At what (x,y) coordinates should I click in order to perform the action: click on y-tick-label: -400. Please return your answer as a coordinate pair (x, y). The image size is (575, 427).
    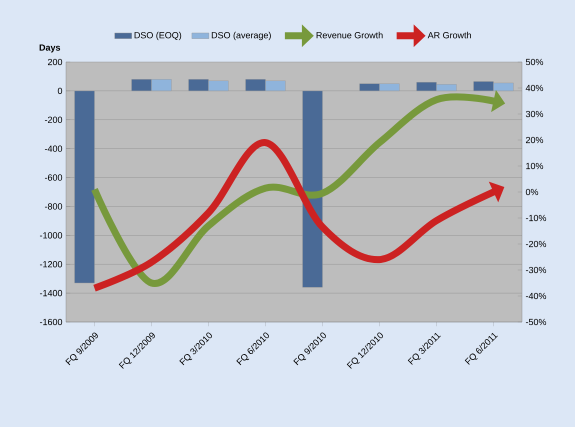
    Looking at the image, I should click on (53, 148).